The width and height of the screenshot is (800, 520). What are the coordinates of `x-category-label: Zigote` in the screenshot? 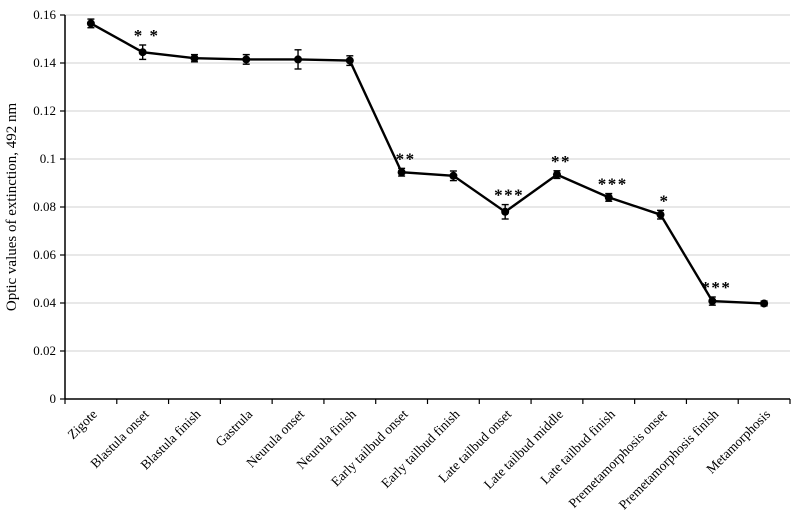 It's located at (82, 425).